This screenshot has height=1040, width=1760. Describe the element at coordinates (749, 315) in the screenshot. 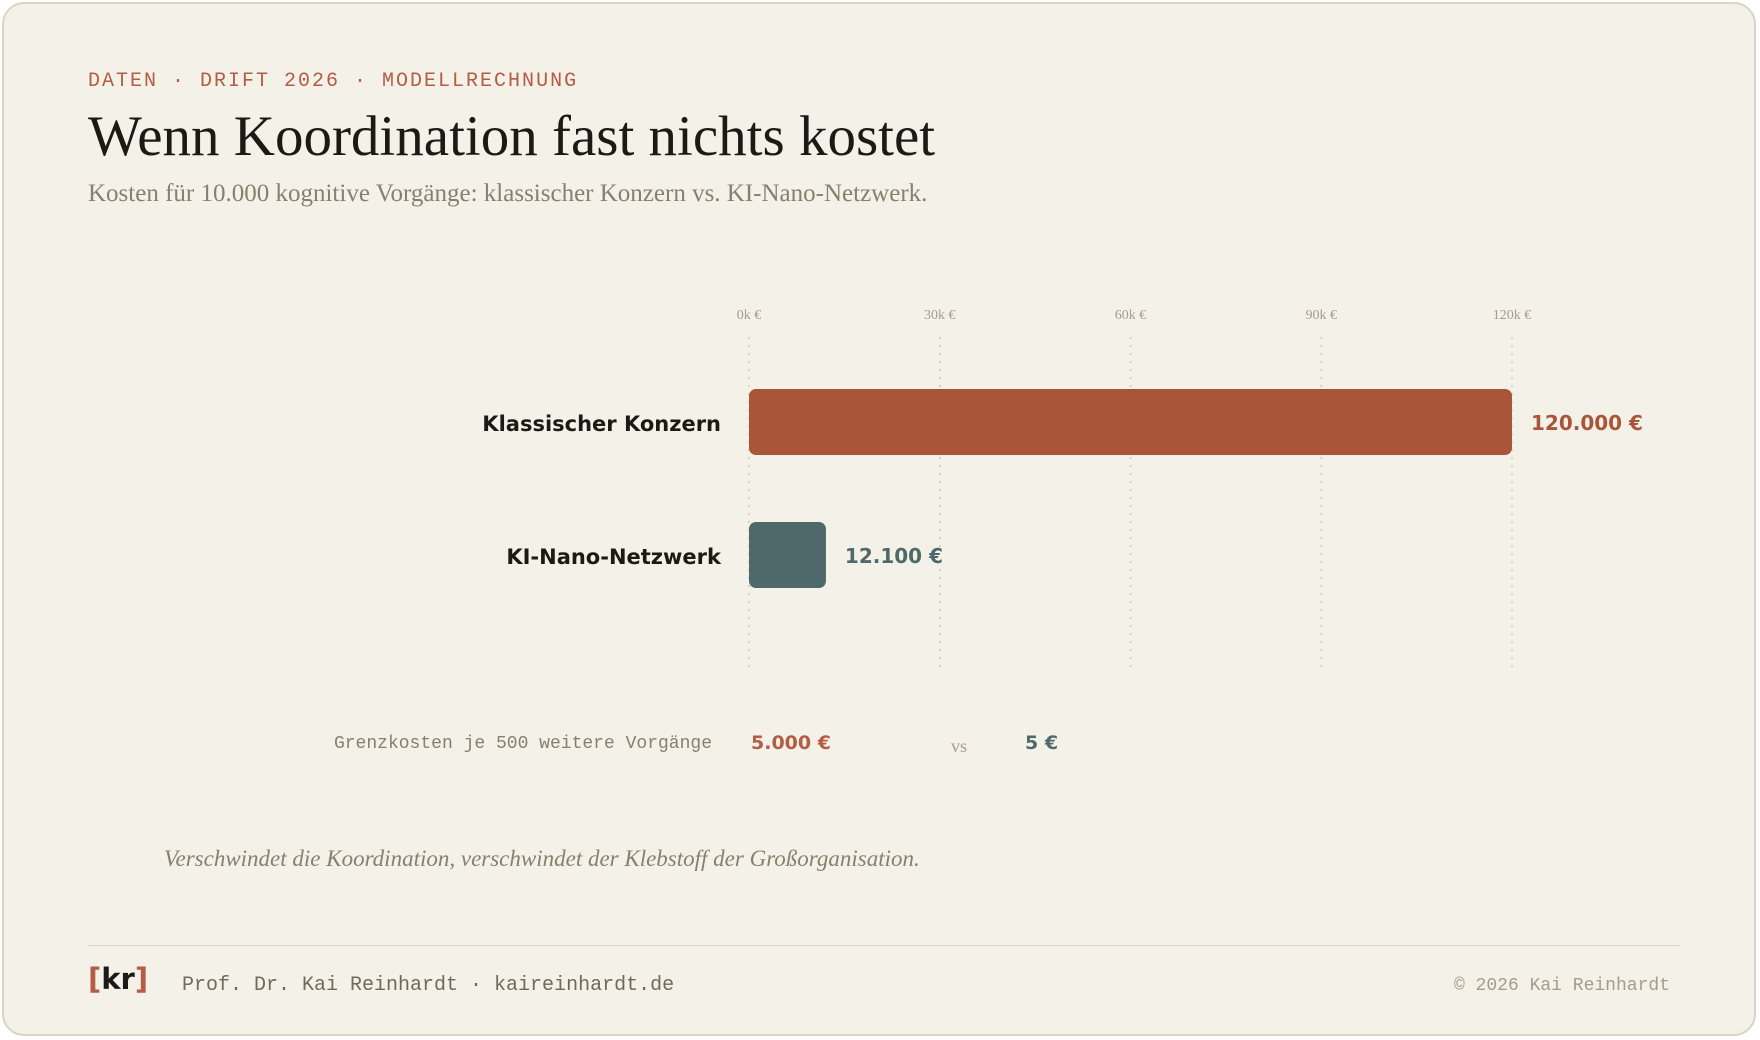

I see `x-tick-label: 0k €` at that location.